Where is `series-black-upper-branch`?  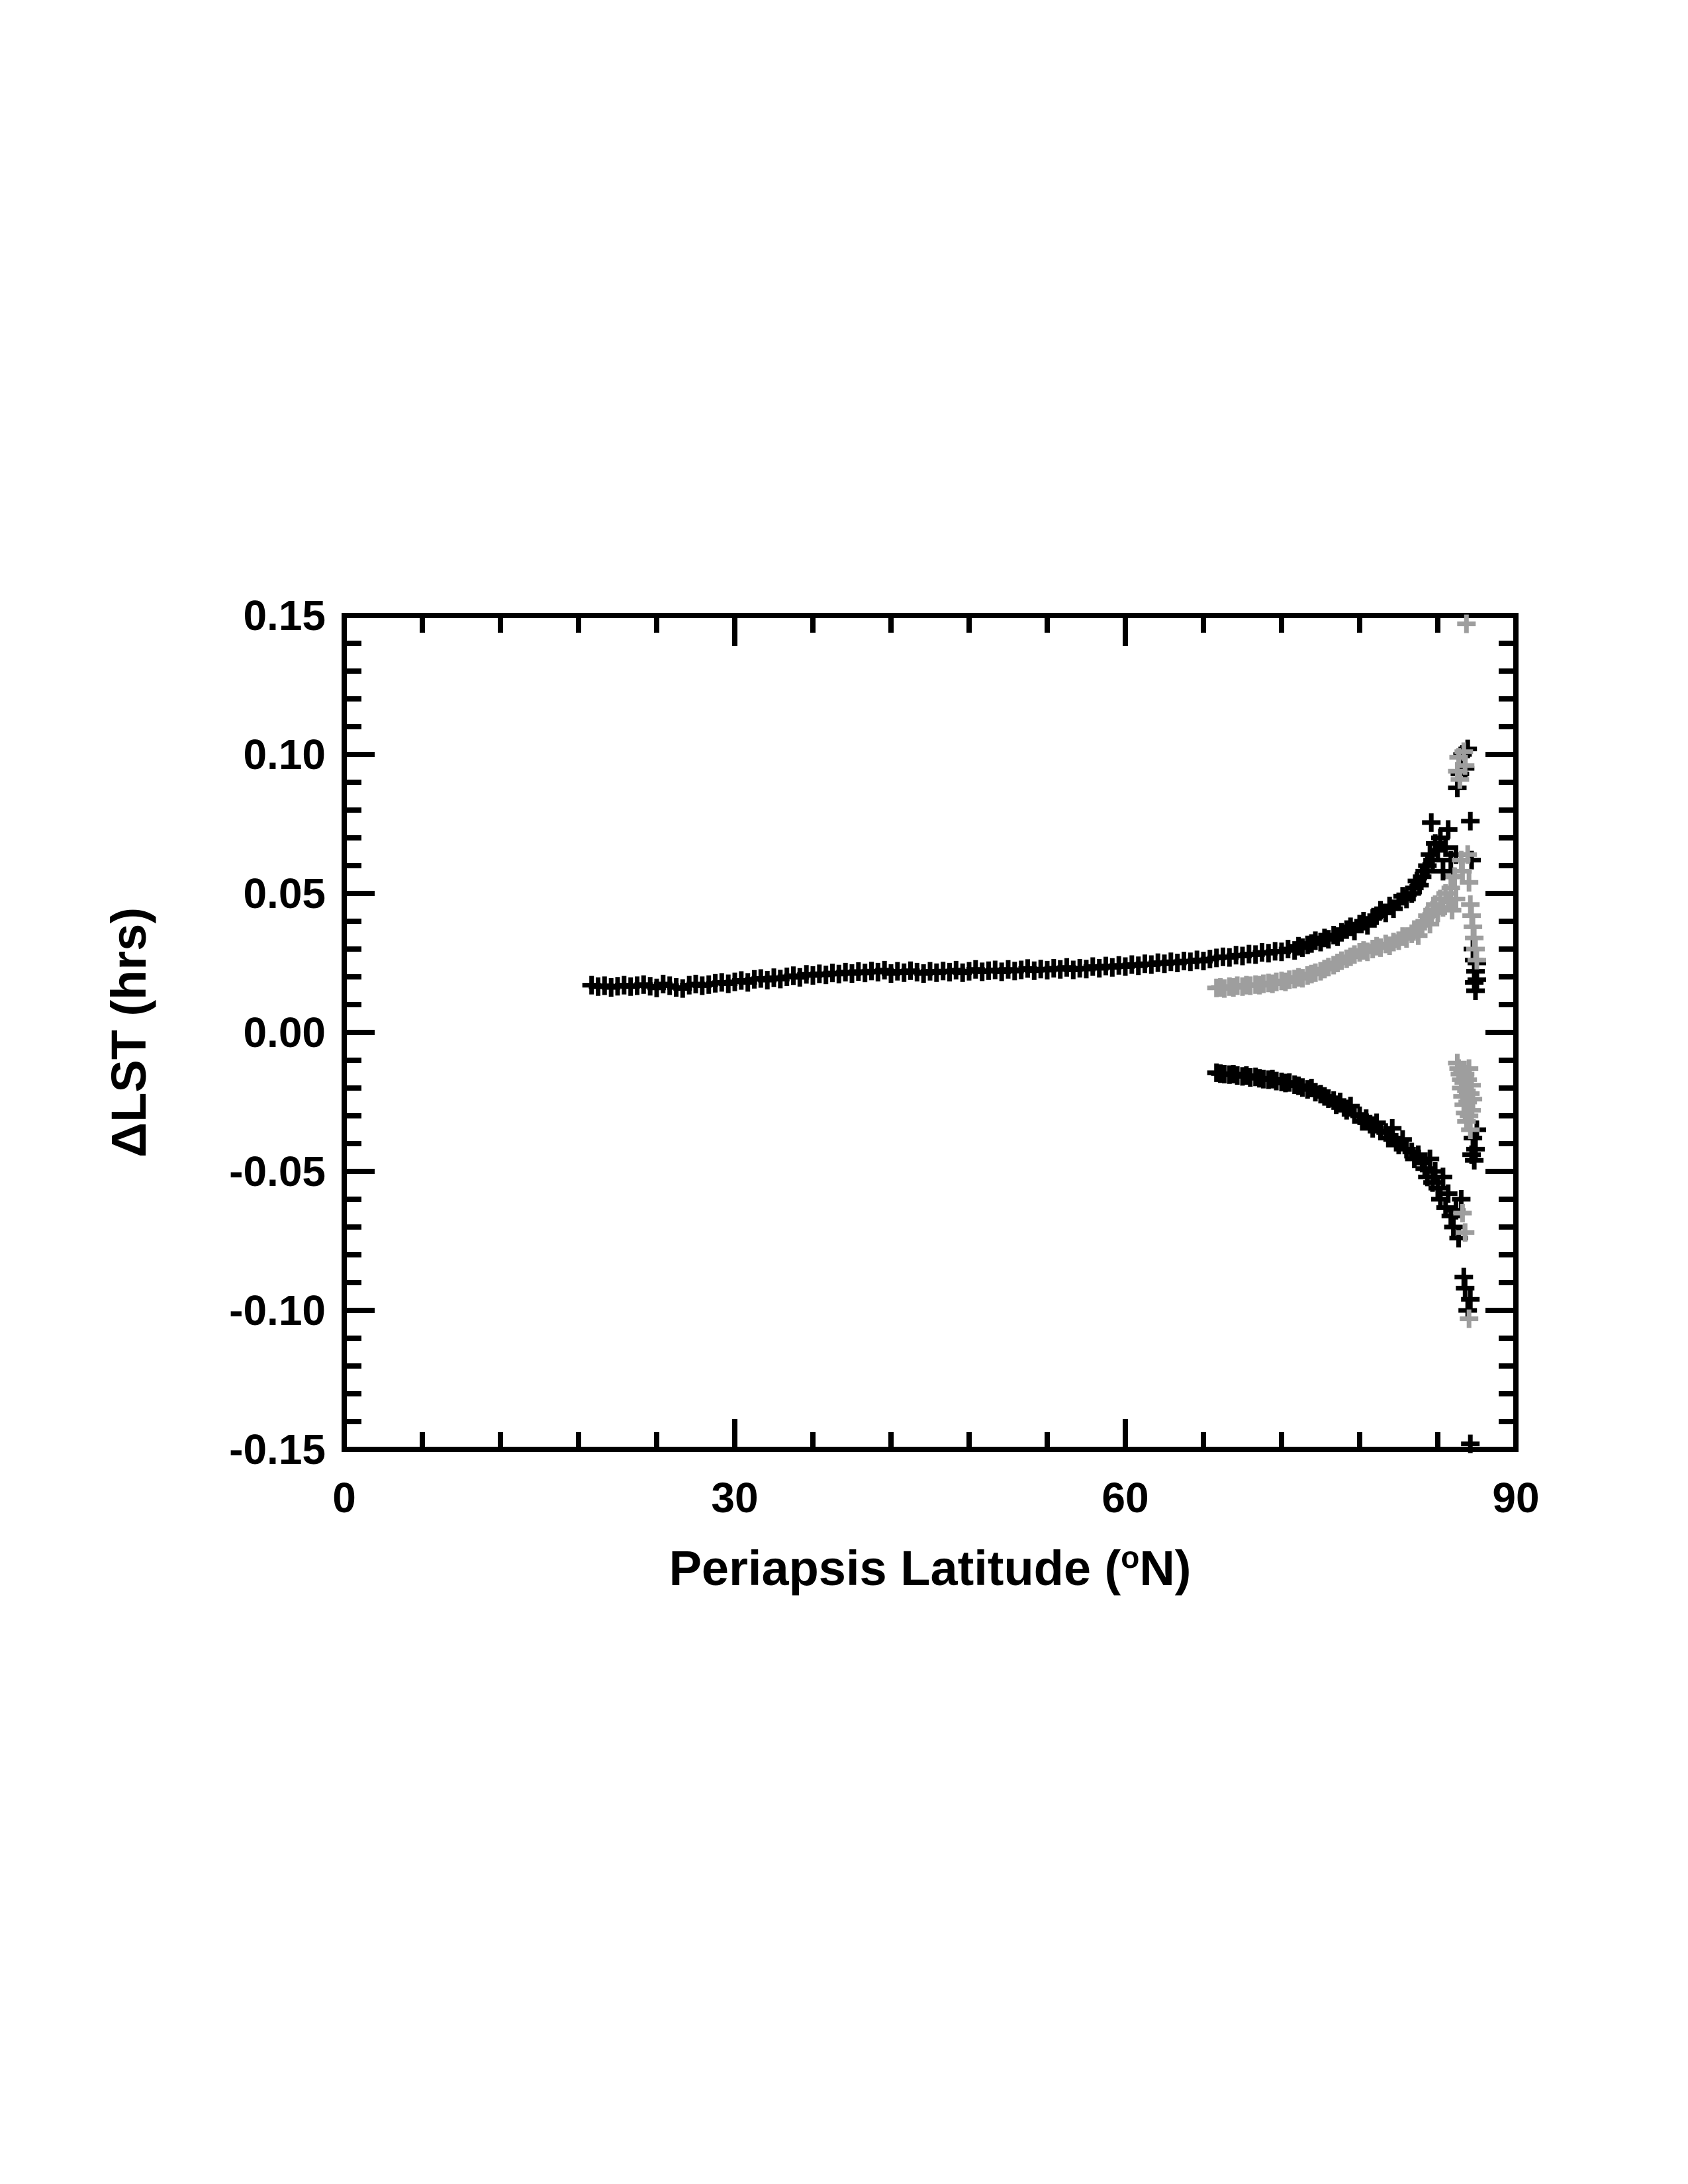
series-black-upper-branch is located at coordinates (1034, 869).